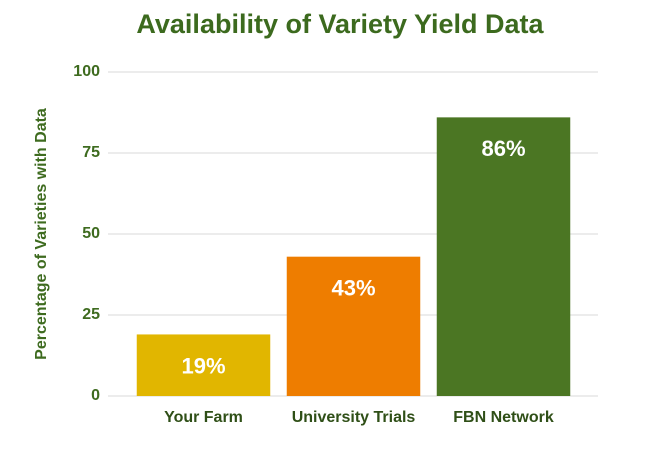  Describe the element at coordinates (91, 233) in the screenshot. I see `y-tick-label: 50` at that location.